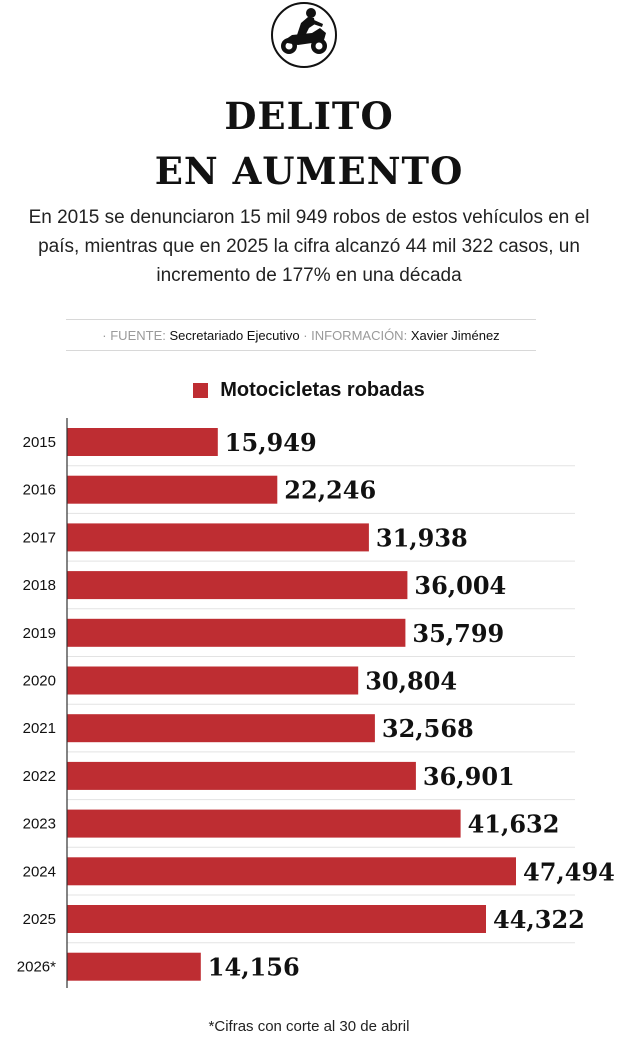  I want to click on bar-2022, so click(241, 775).